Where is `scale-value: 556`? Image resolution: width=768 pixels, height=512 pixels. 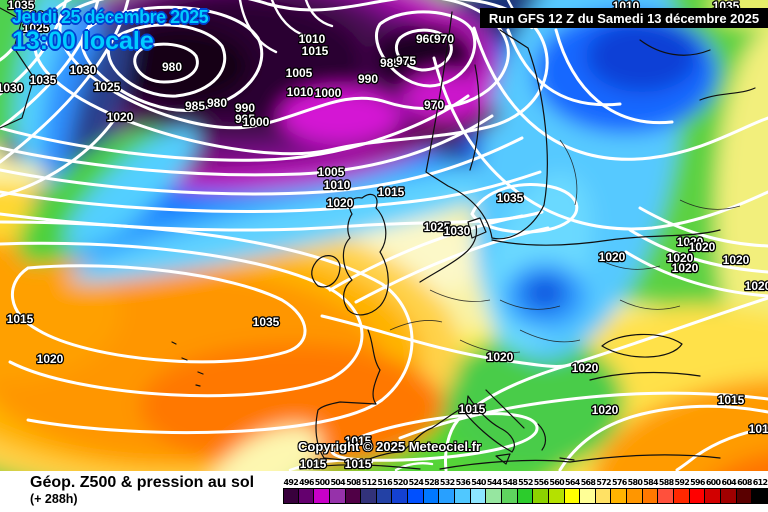
scale-value: 556 is located at coordinates (541, 482).